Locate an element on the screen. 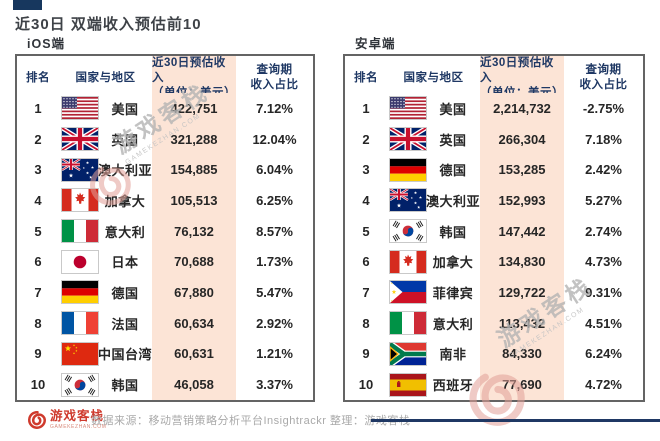 This screenshot has height=441, width=660. revenue-cell: 321,288 is located at coordinates (194, 139).